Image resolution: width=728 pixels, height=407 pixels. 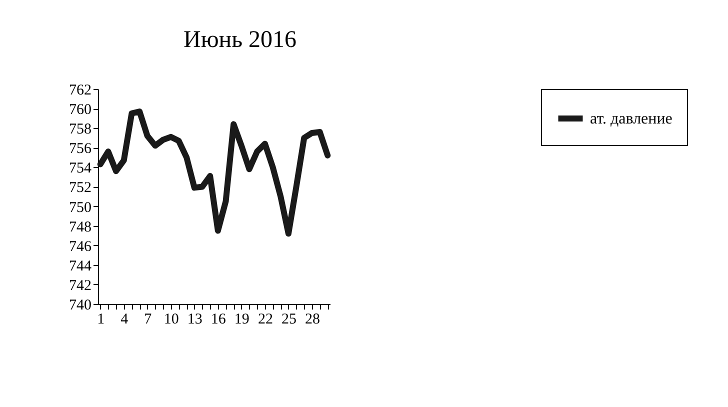 What do you see at coordinates (240, 40) in the screenshot?
I see `chart-title: Июнь 2016` at bounding box center [240, 40].